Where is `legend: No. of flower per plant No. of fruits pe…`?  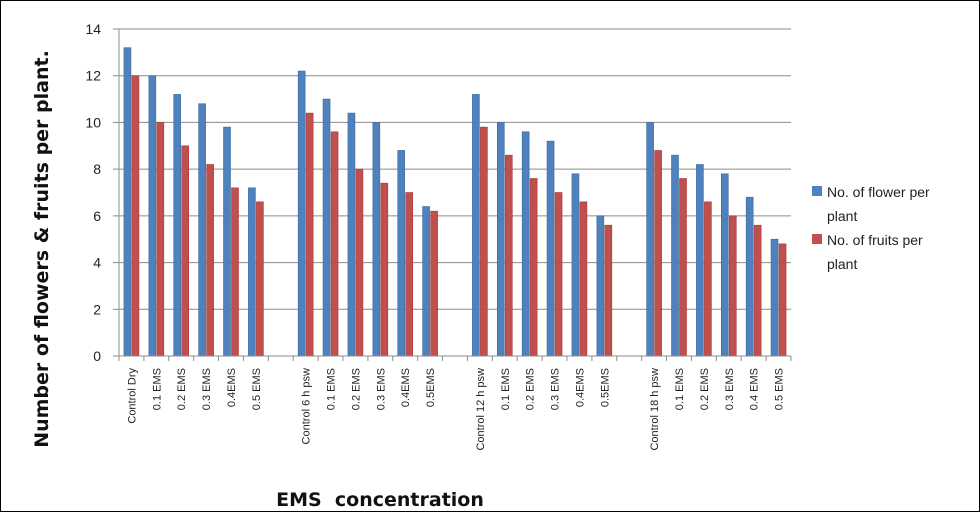 legend: No. of flower per plant No. of fruits pe… is located at coordinates (871, 228).